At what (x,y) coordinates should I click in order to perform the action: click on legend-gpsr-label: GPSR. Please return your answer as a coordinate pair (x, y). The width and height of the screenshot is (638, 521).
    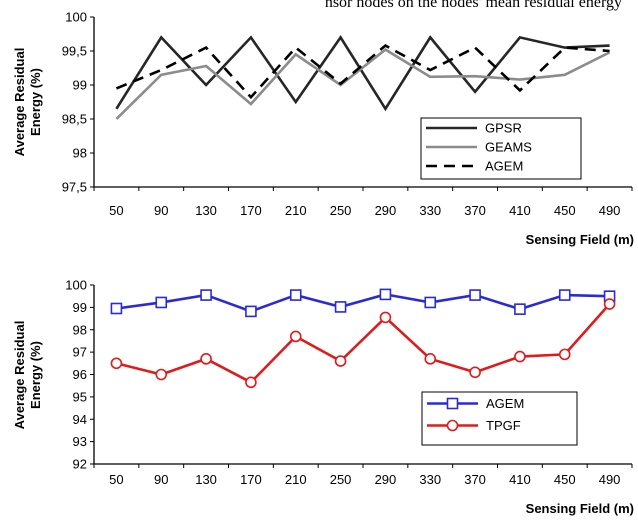
    Looking at the image, I should click on (503, 128).